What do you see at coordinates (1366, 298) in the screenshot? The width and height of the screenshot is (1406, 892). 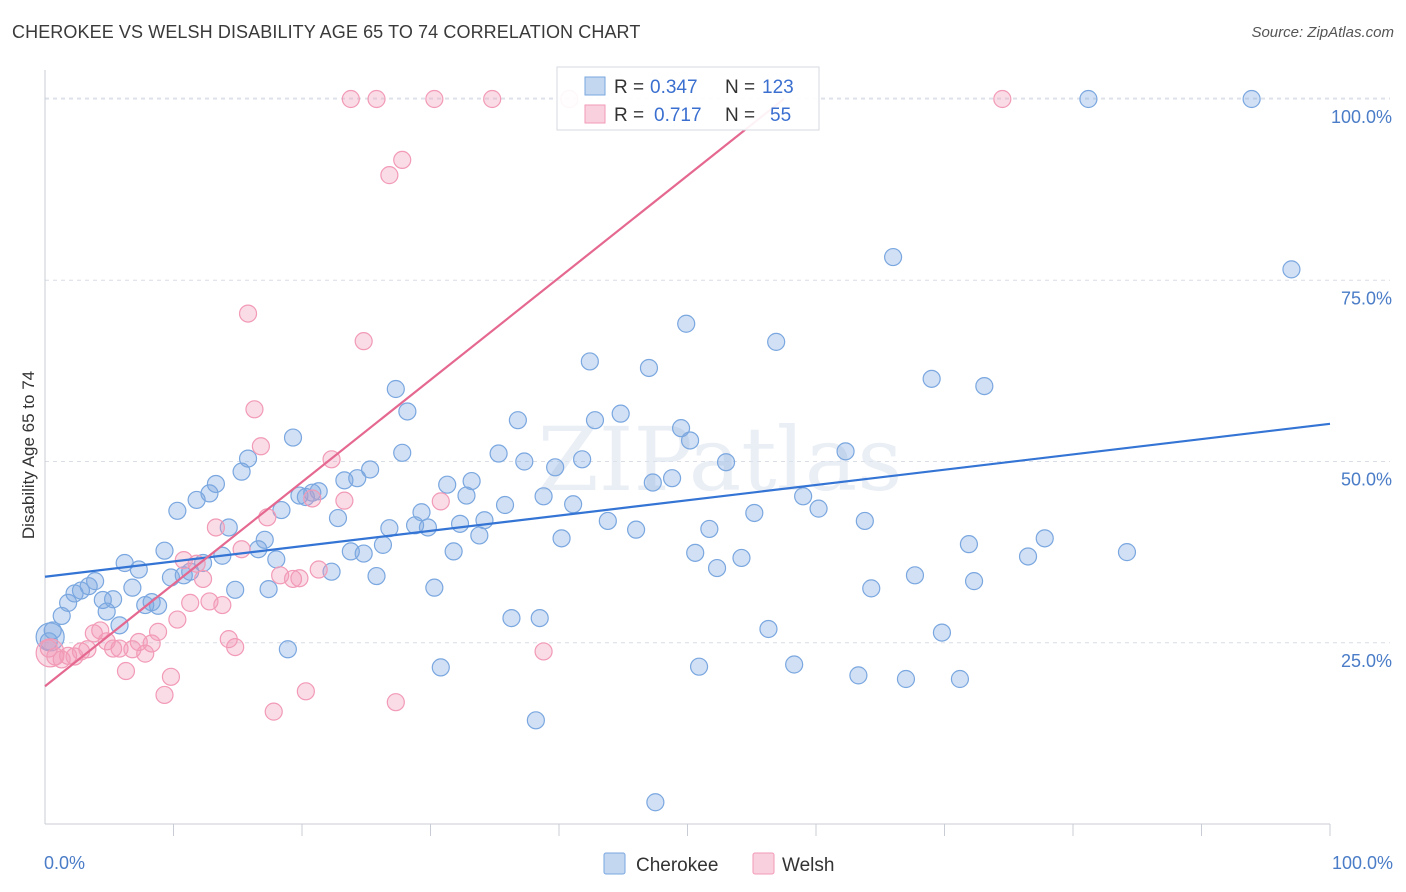 I see `y-tick-label: 75.0%` at bounding box center [1366, 298].